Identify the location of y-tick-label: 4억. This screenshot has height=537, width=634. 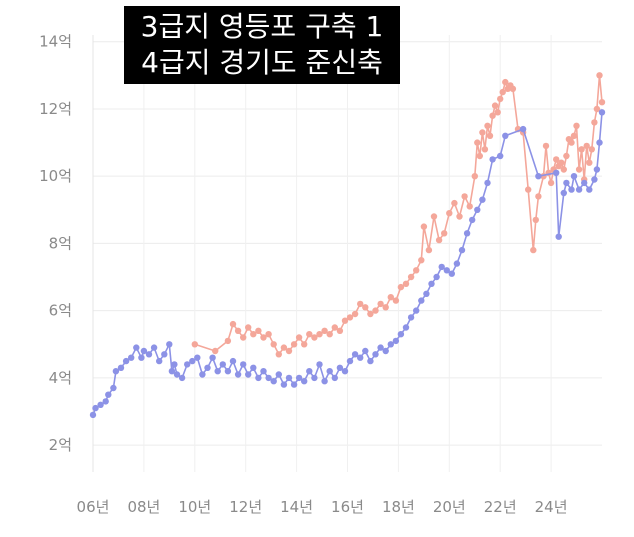
(60, 378).